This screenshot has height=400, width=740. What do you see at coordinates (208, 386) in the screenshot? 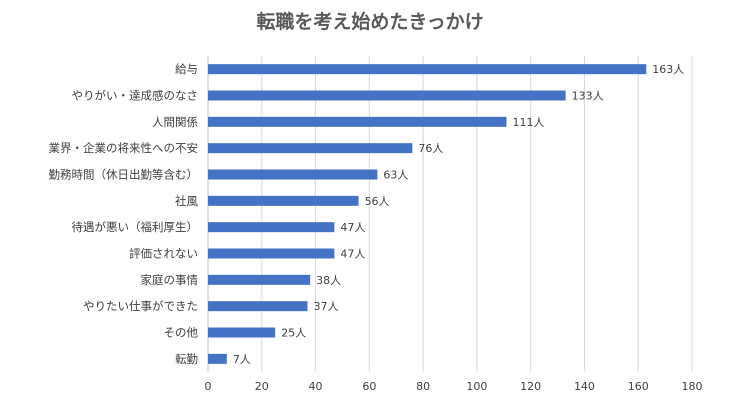
I see `x-tick-label: 0` at bounding box center [208, 386].